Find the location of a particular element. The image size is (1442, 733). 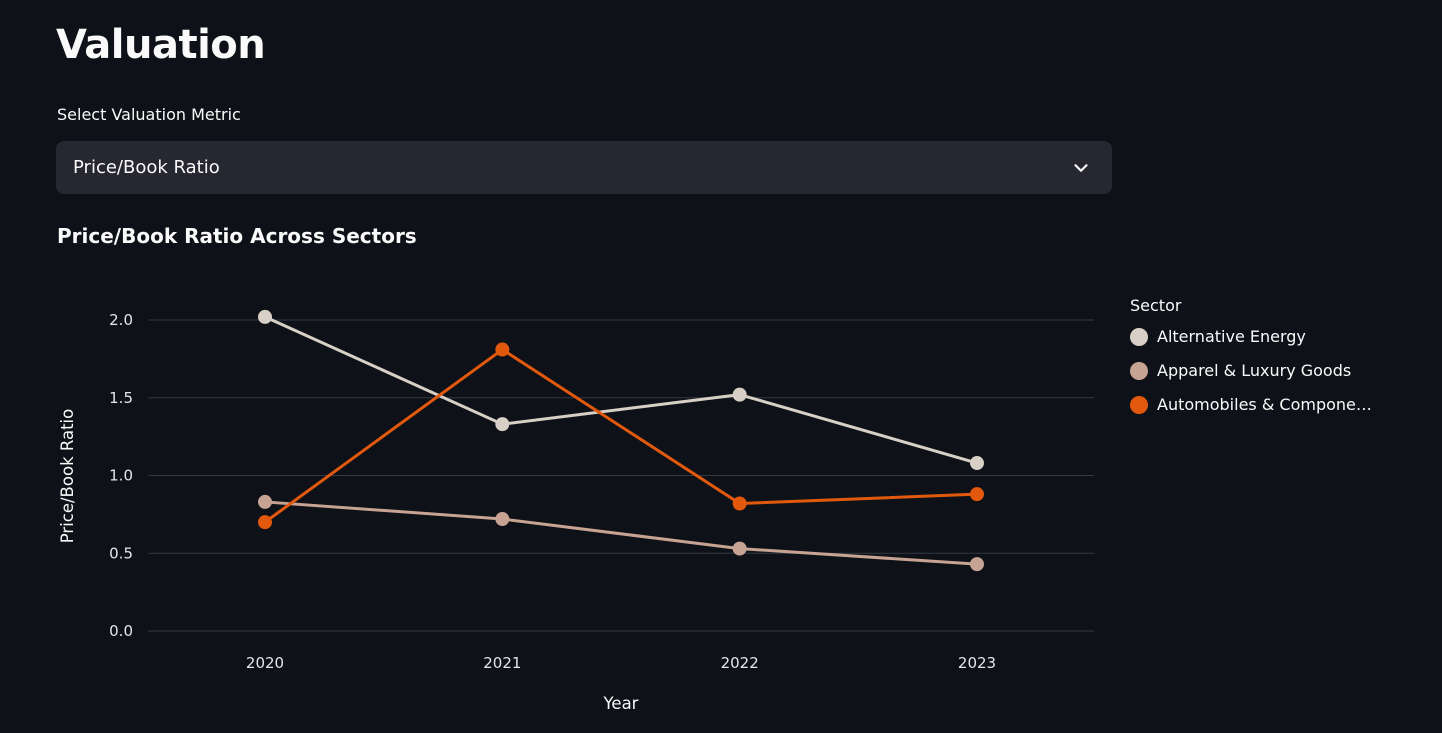

legend-item: Alternative Energy is located at coordinates (1251, 336).